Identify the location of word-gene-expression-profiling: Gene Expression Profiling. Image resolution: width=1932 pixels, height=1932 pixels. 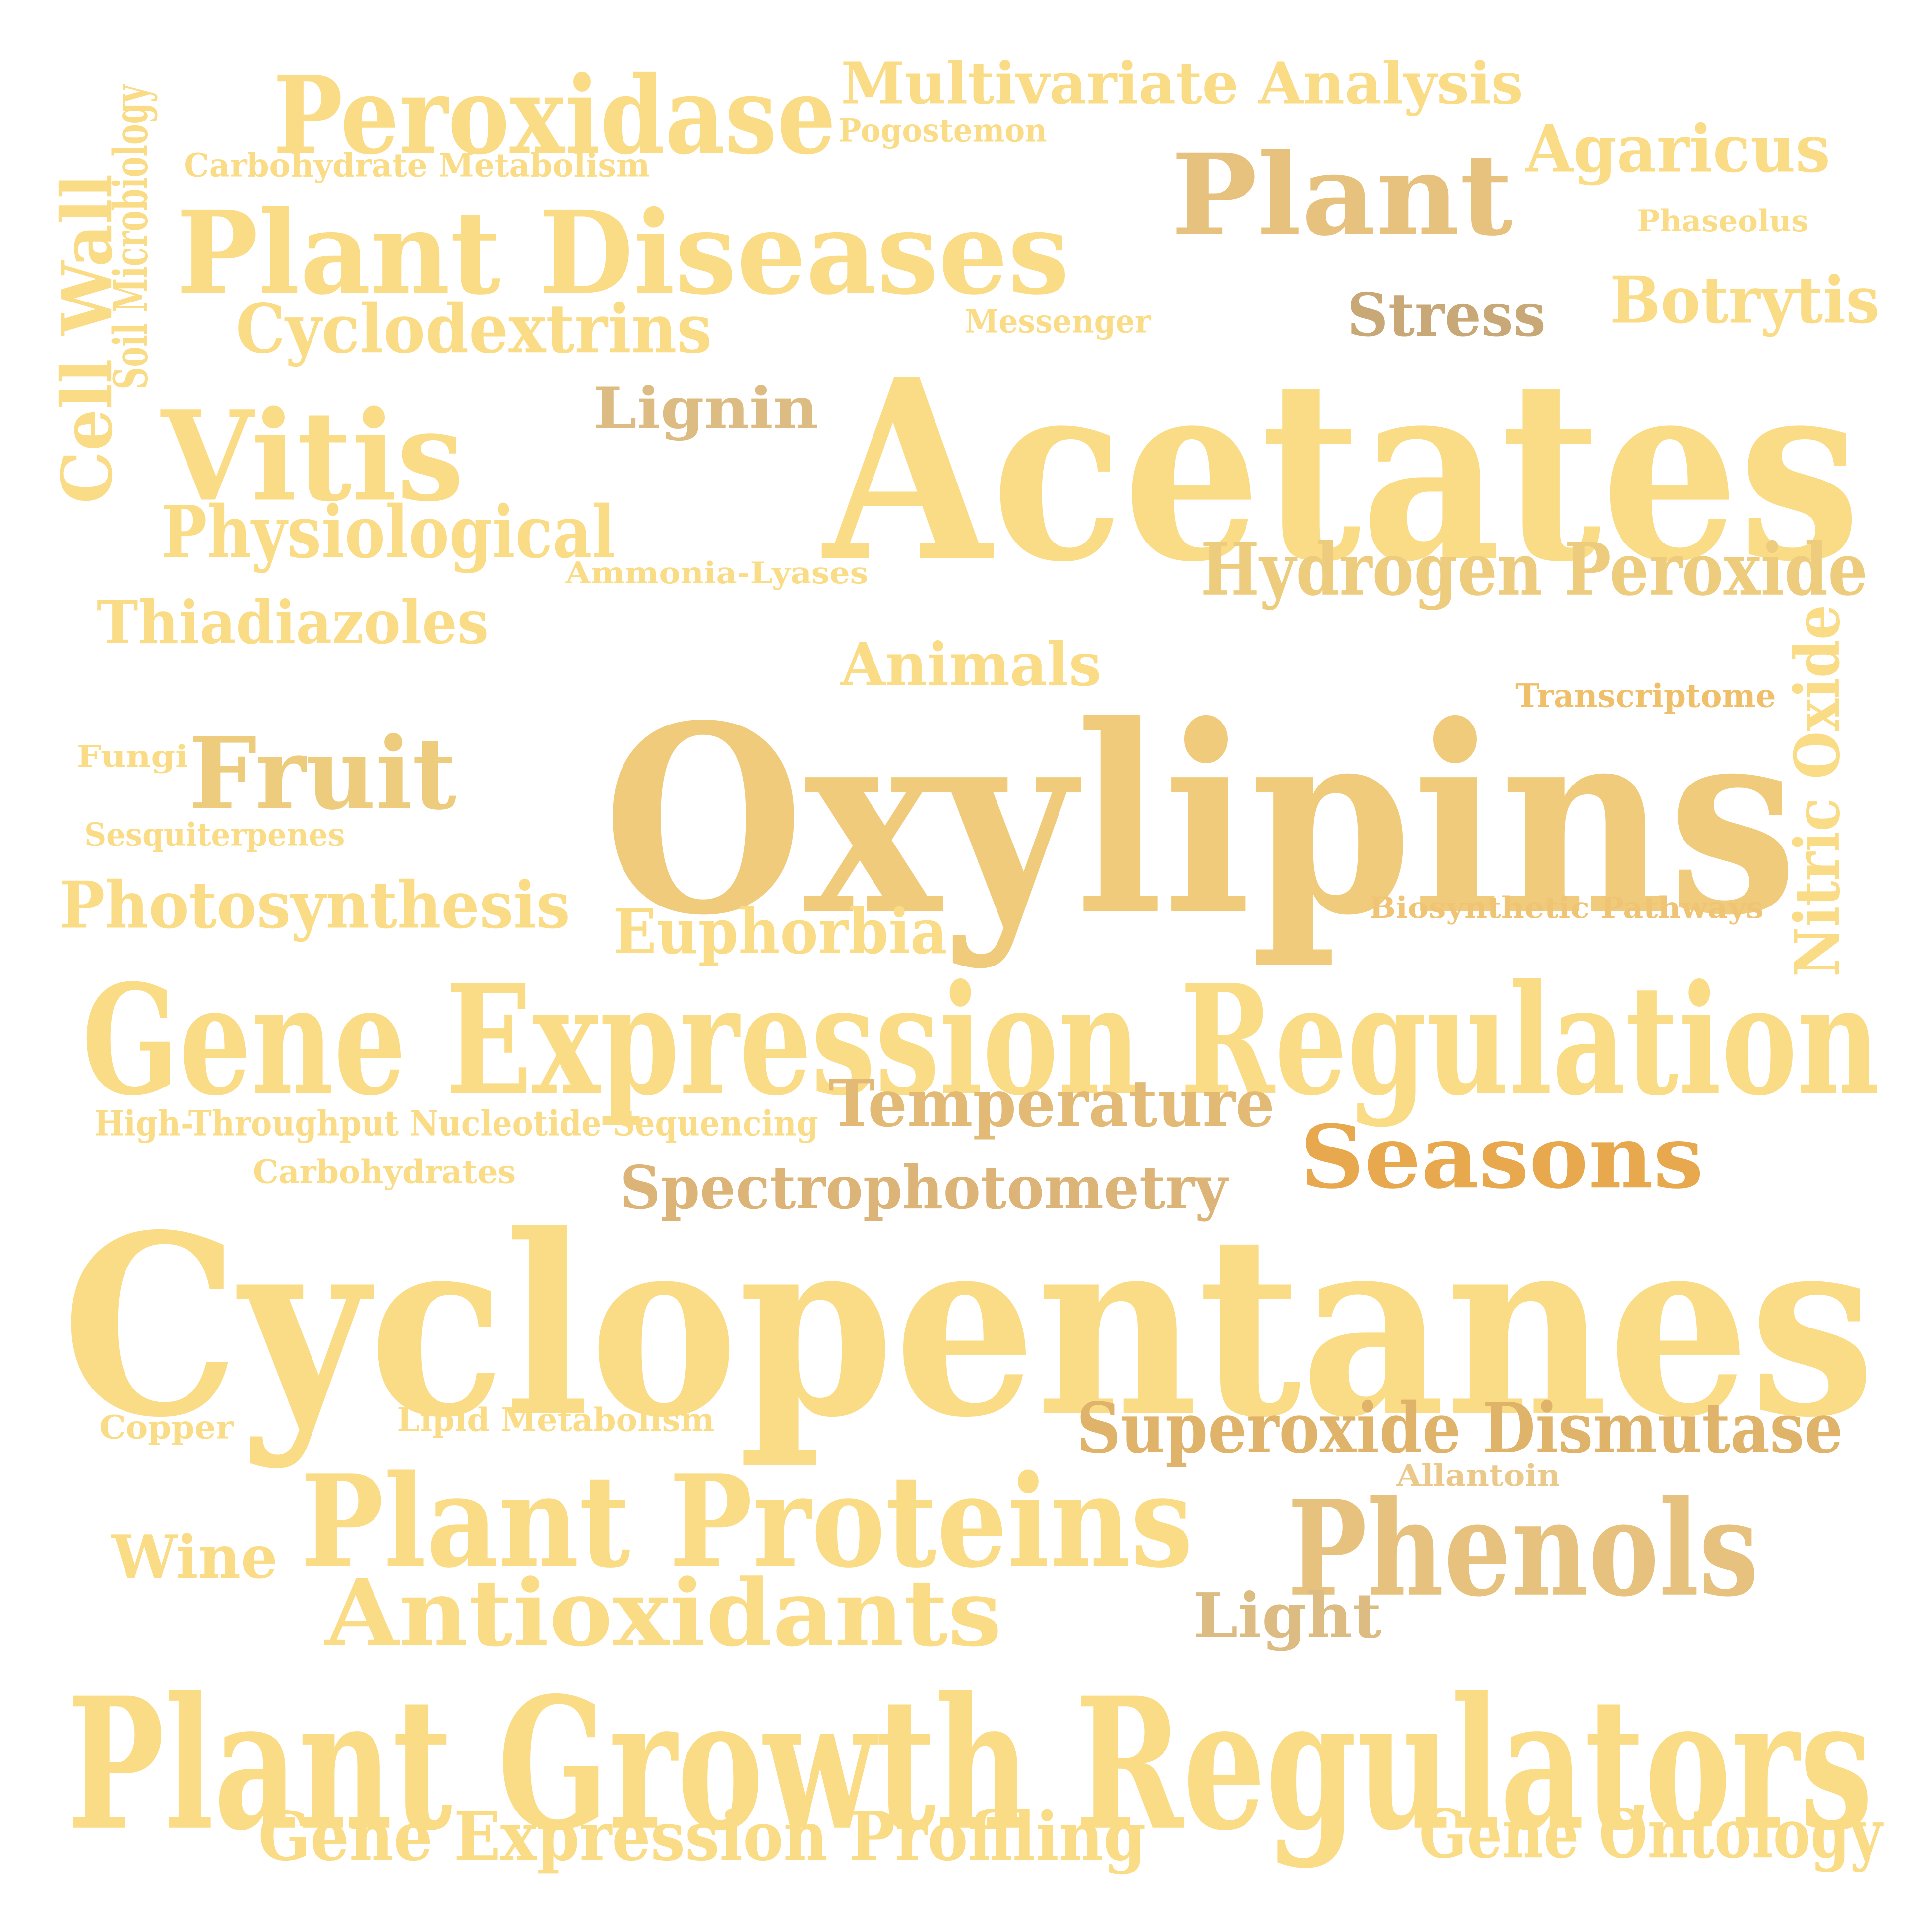
(702, 1836).